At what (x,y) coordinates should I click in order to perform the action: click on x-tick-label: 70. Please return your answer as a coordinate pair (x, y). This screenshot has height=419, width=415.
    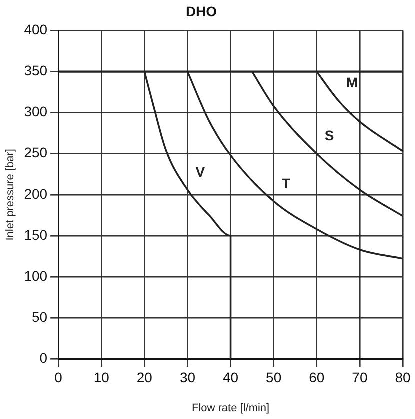
    Looking at the image, I should click on (360, 377).